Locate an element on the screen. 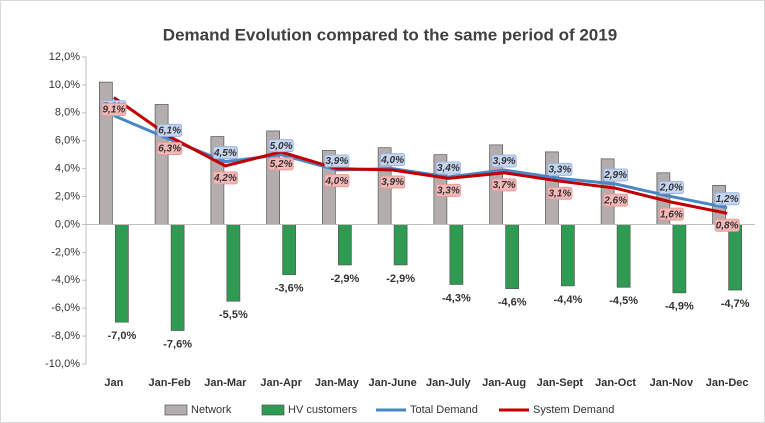  data-label-group: 0,8% is located at coordinates (727, 225).